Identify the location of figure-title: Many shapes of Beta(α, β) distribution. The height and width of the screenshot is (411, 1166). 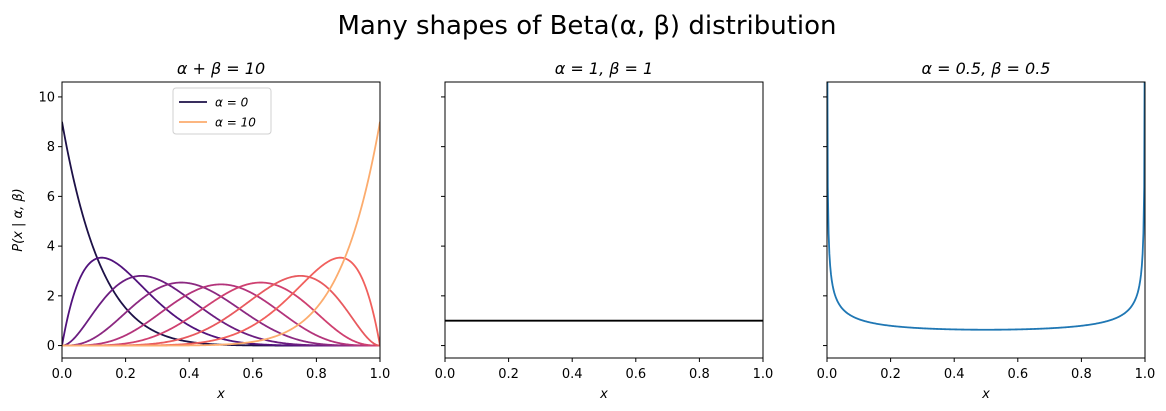
(586, 26).